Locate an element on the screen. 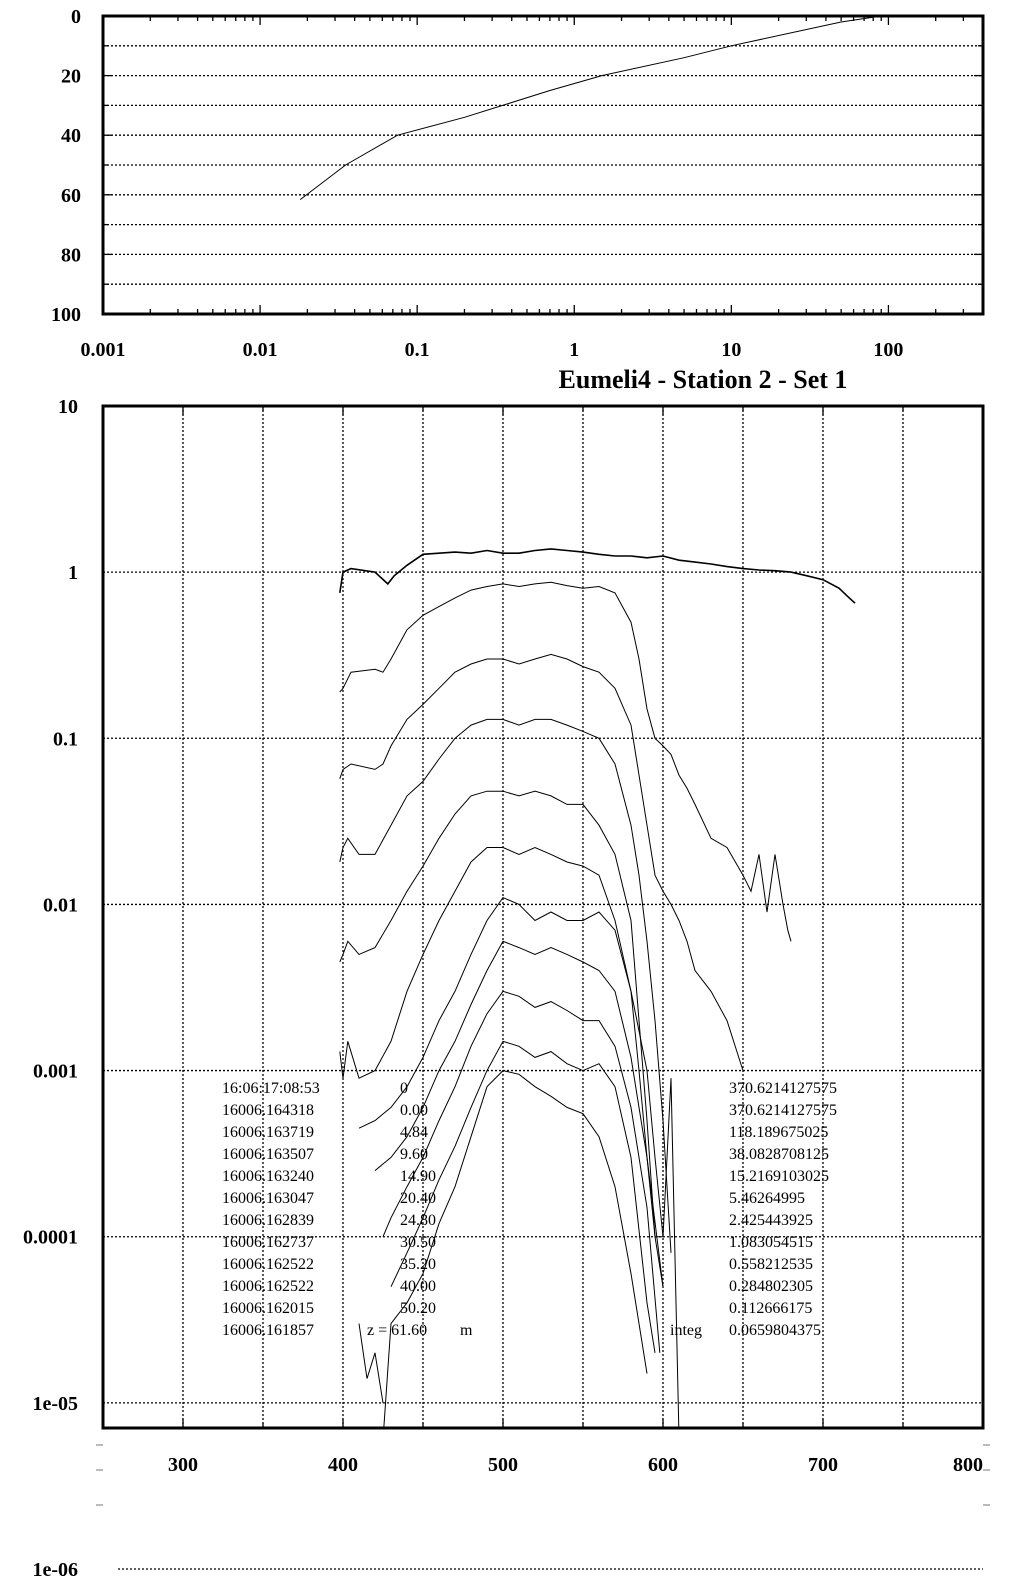  bottom-x-tick-label: 400 is located at coordinates (343, 1465).